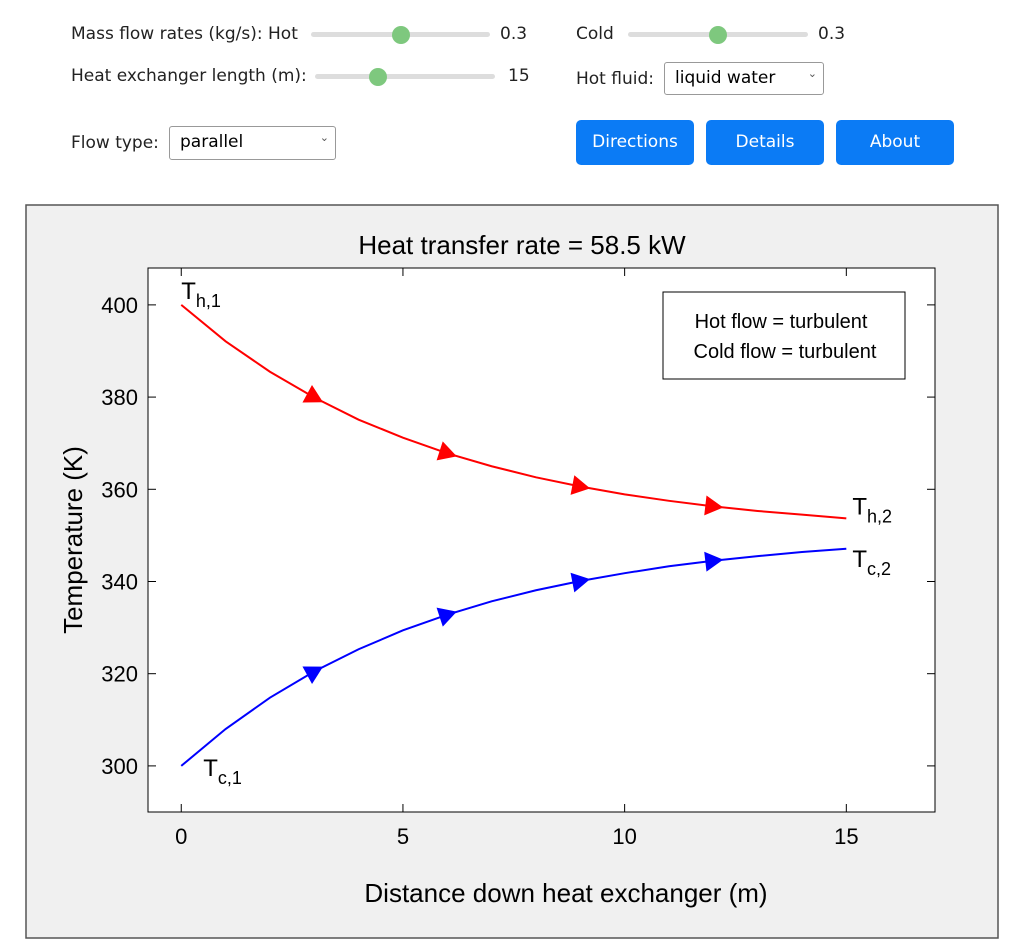 The image size is (1024, 952). What do you see at coordinates (765, 142) in the screenshot?
I see `button: Details` at bounding box center [765, 142].